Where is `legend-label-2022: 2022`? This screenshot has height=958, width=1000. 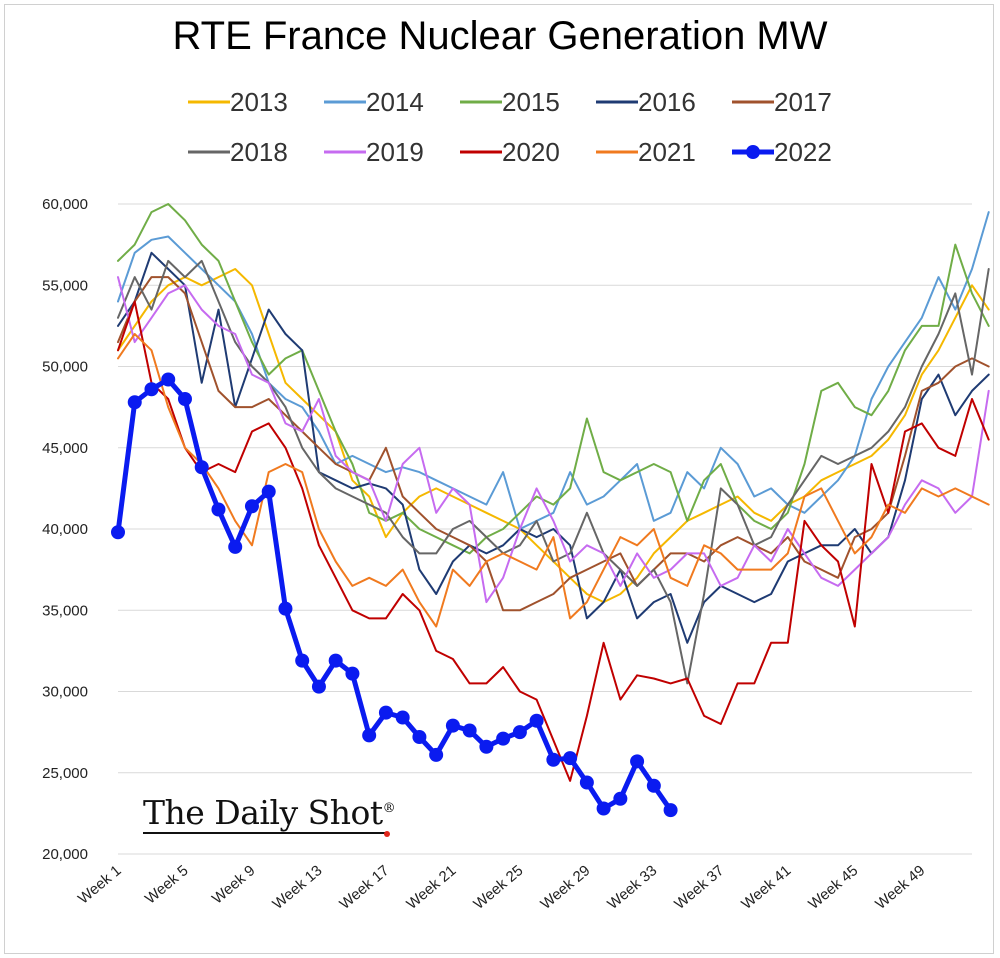
legend-label-2022: 2022 is located at coordinates (803, 152).